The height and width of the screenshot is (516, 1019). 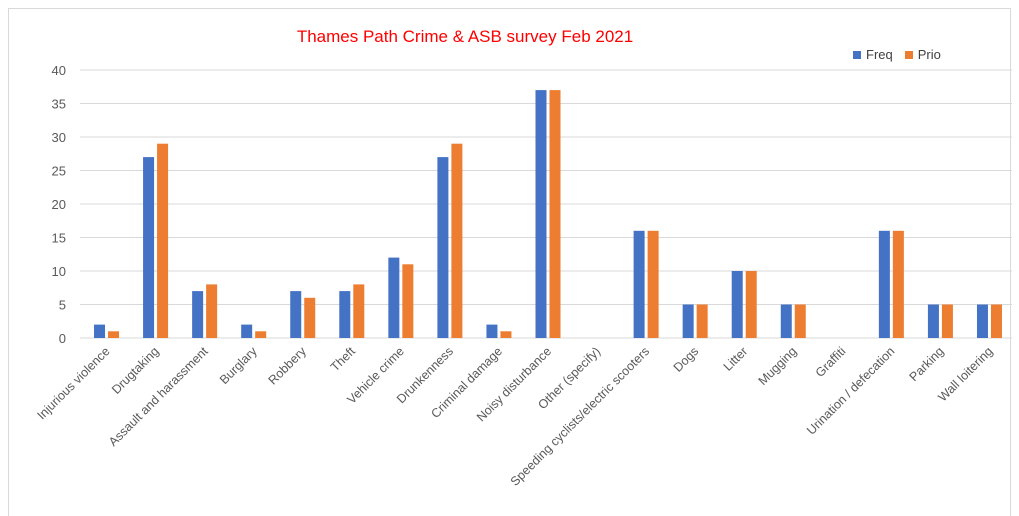 I want to click on chart-legend: Freq Prio, so click(x=897, y=54).